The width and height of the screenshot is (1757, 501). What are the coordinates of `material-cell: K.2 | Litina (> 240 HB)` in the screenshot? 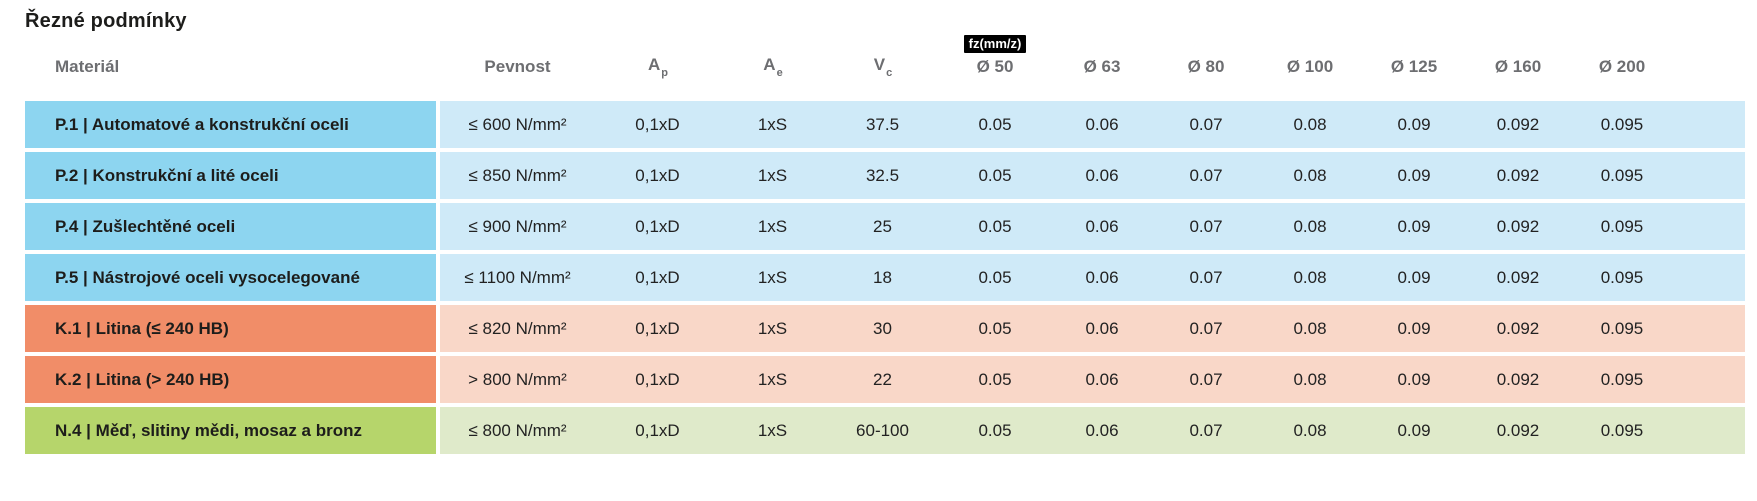 It's located at (232, 379).